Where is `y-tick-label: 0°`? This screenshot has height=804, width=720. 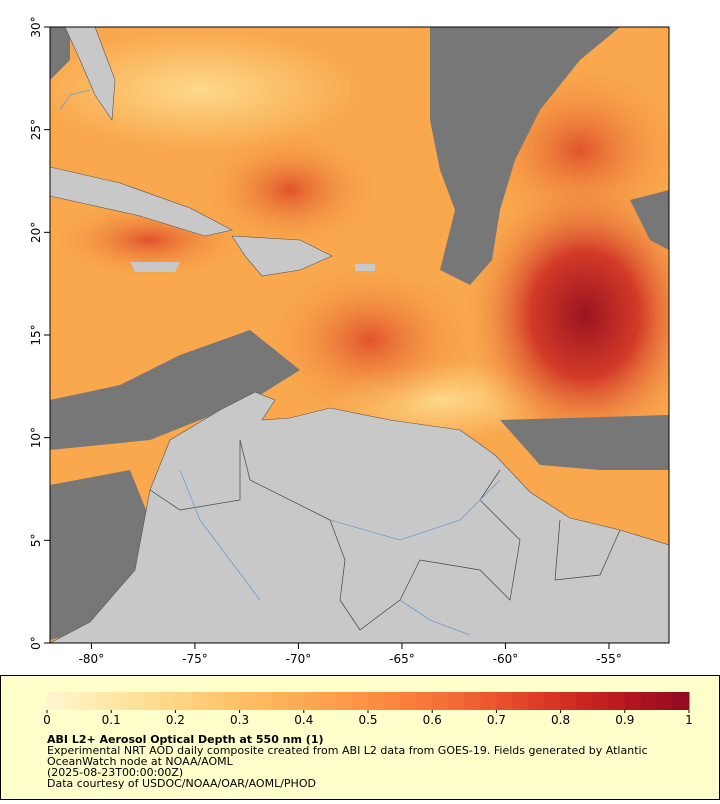
y-tick-label: 0° is located at coordinates (36, 643).